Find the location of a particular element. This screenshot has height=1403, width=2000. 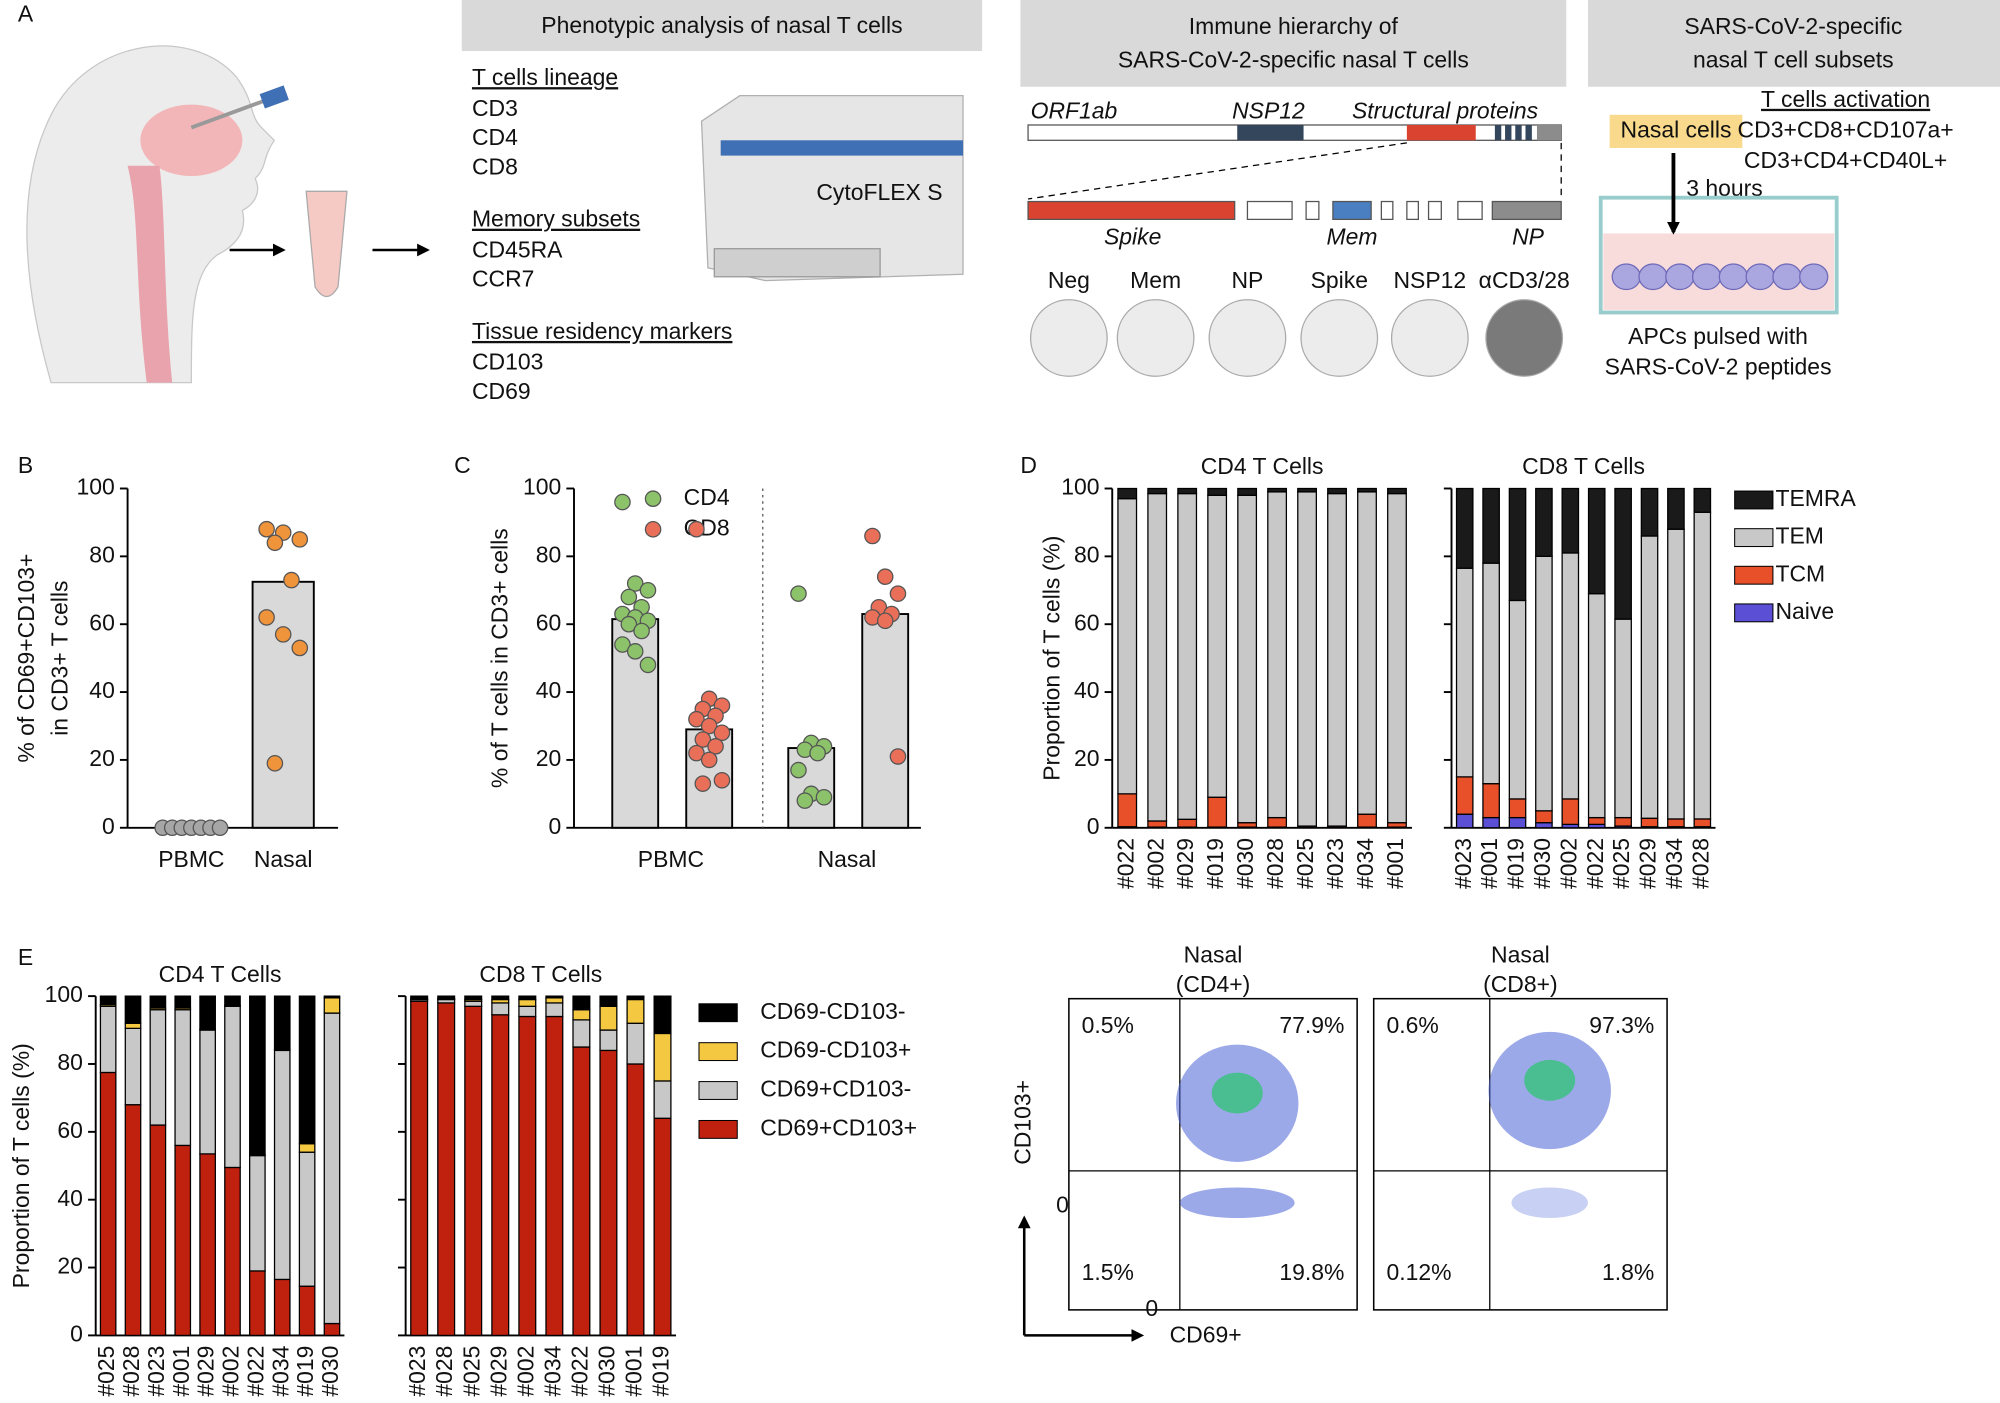

flow-axis-label: CD69+ is located at coordinates (1206, 1335).